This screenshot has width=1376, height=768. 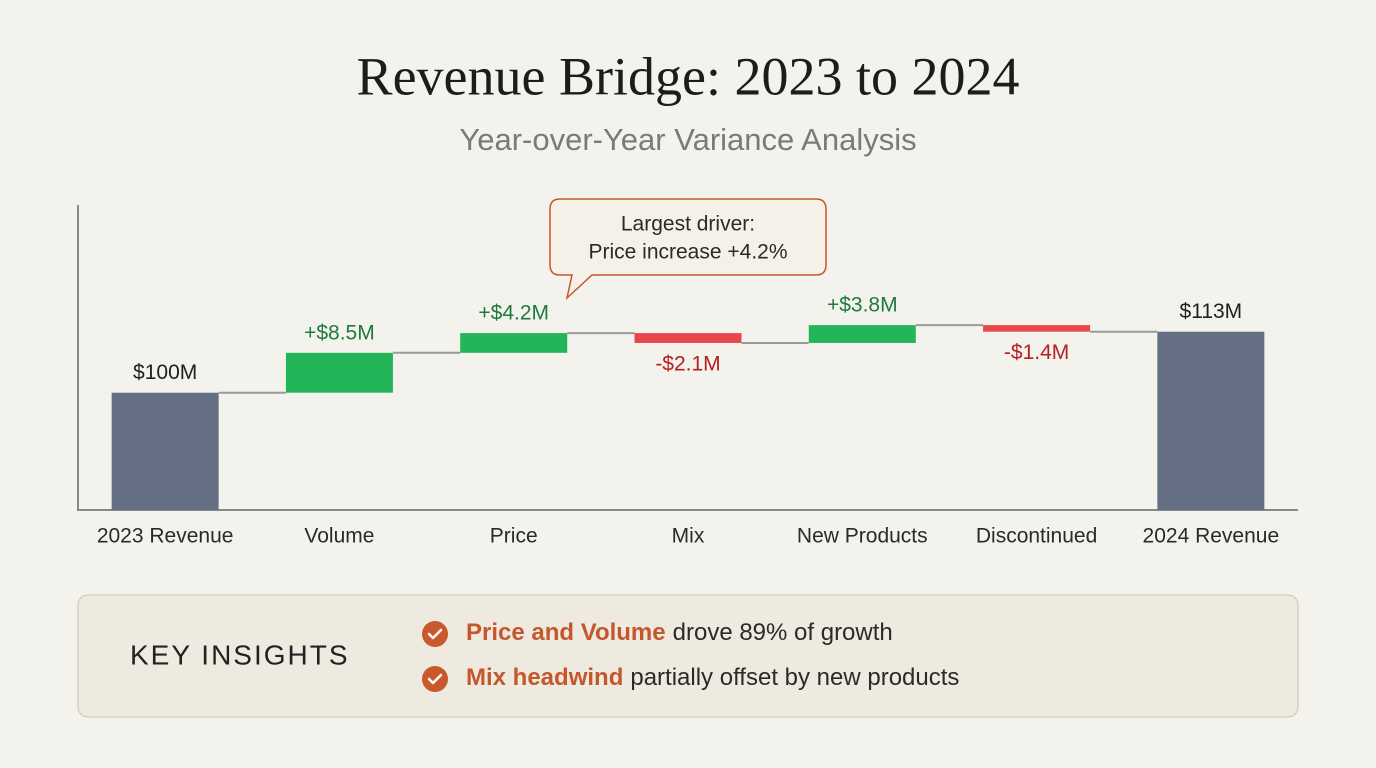 I want to click on annotation: Largest driver: Price increase +4.2%, so click(x=688, y=249).